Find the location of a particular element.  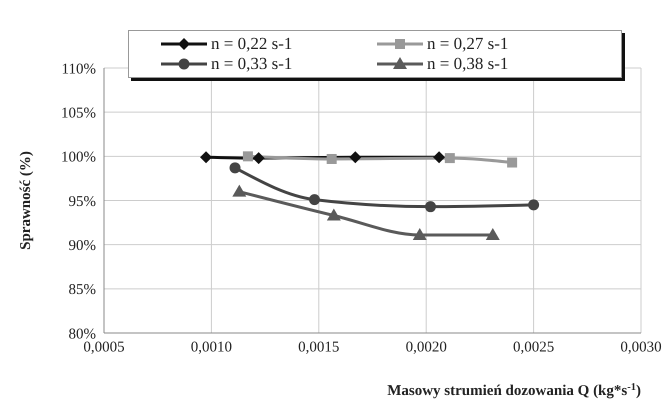

y-tick-label: 90% is located at coordinates (82, 246).